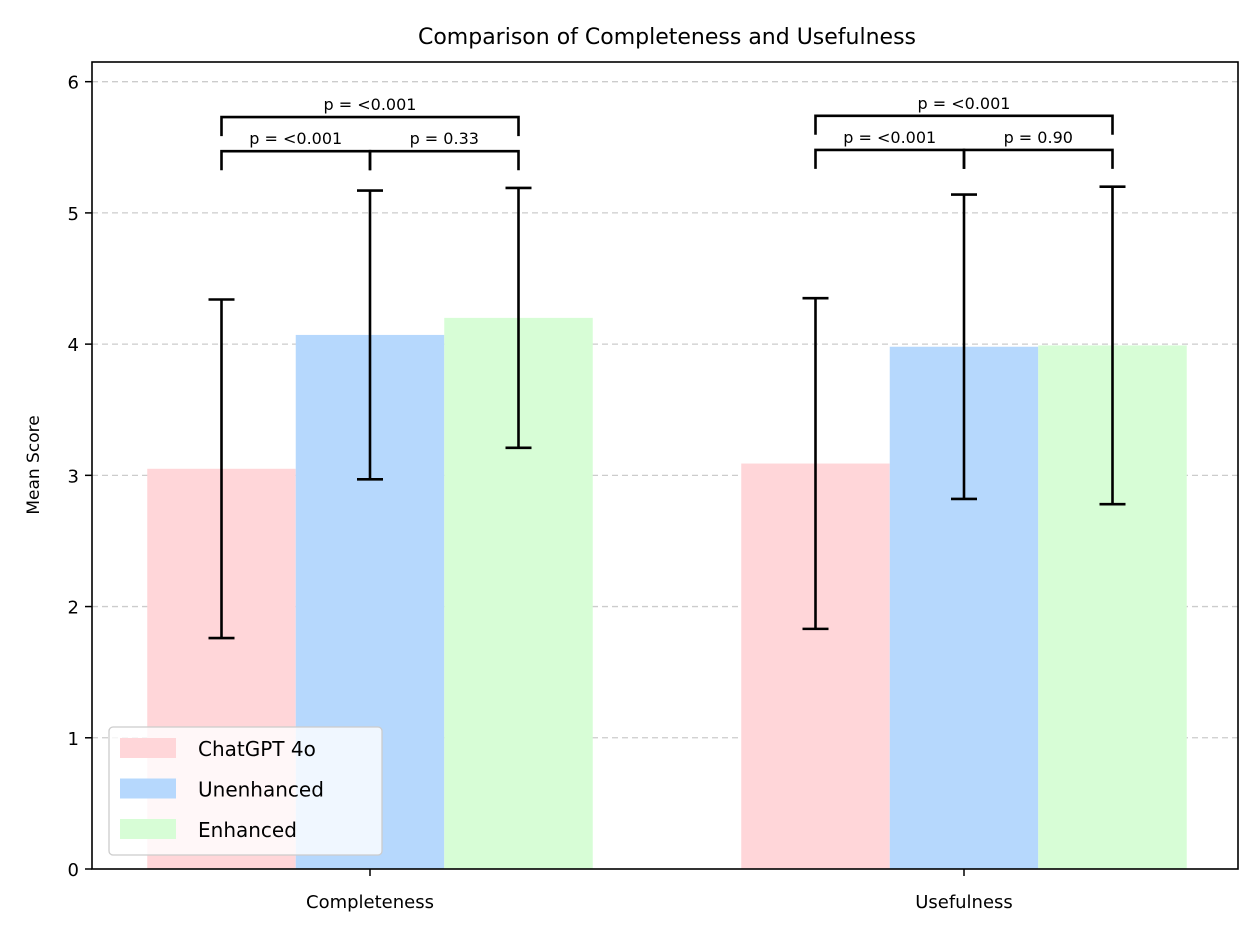 The height and width of the screenshot is (937, 1259). I want to click on legend-swatch-unenhanced, so click(148, 788).